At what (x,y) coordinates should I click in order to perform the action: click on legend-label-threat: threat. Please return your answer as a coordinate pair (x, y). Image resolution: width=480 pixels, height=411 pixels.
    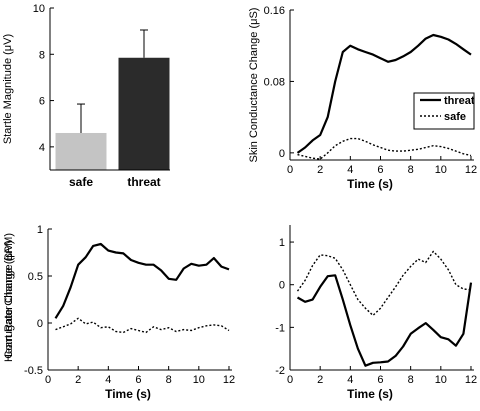
    Looking at the image, I should click on (459, 101).